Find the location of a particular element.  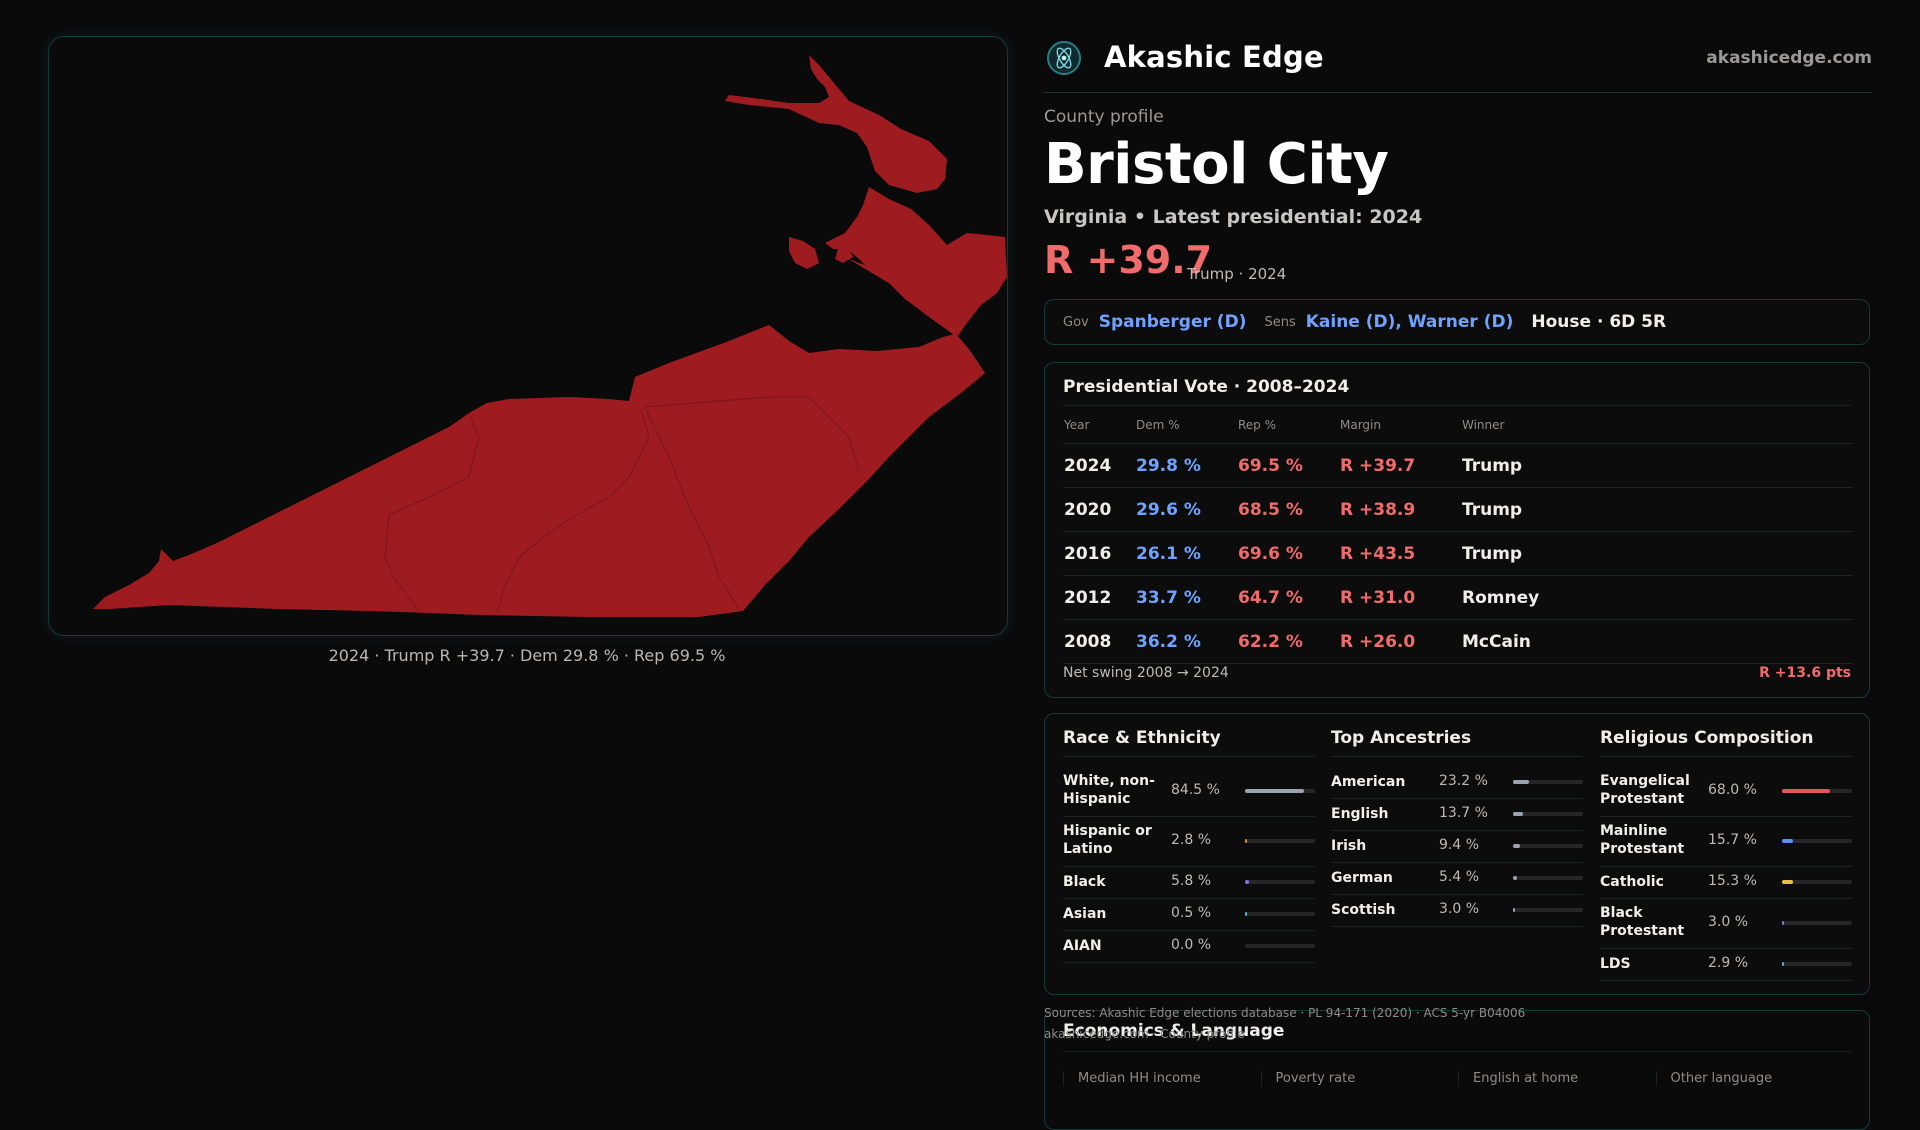

ancestry-row: Irish 9.4 % is located at coordinates (1457, 846).